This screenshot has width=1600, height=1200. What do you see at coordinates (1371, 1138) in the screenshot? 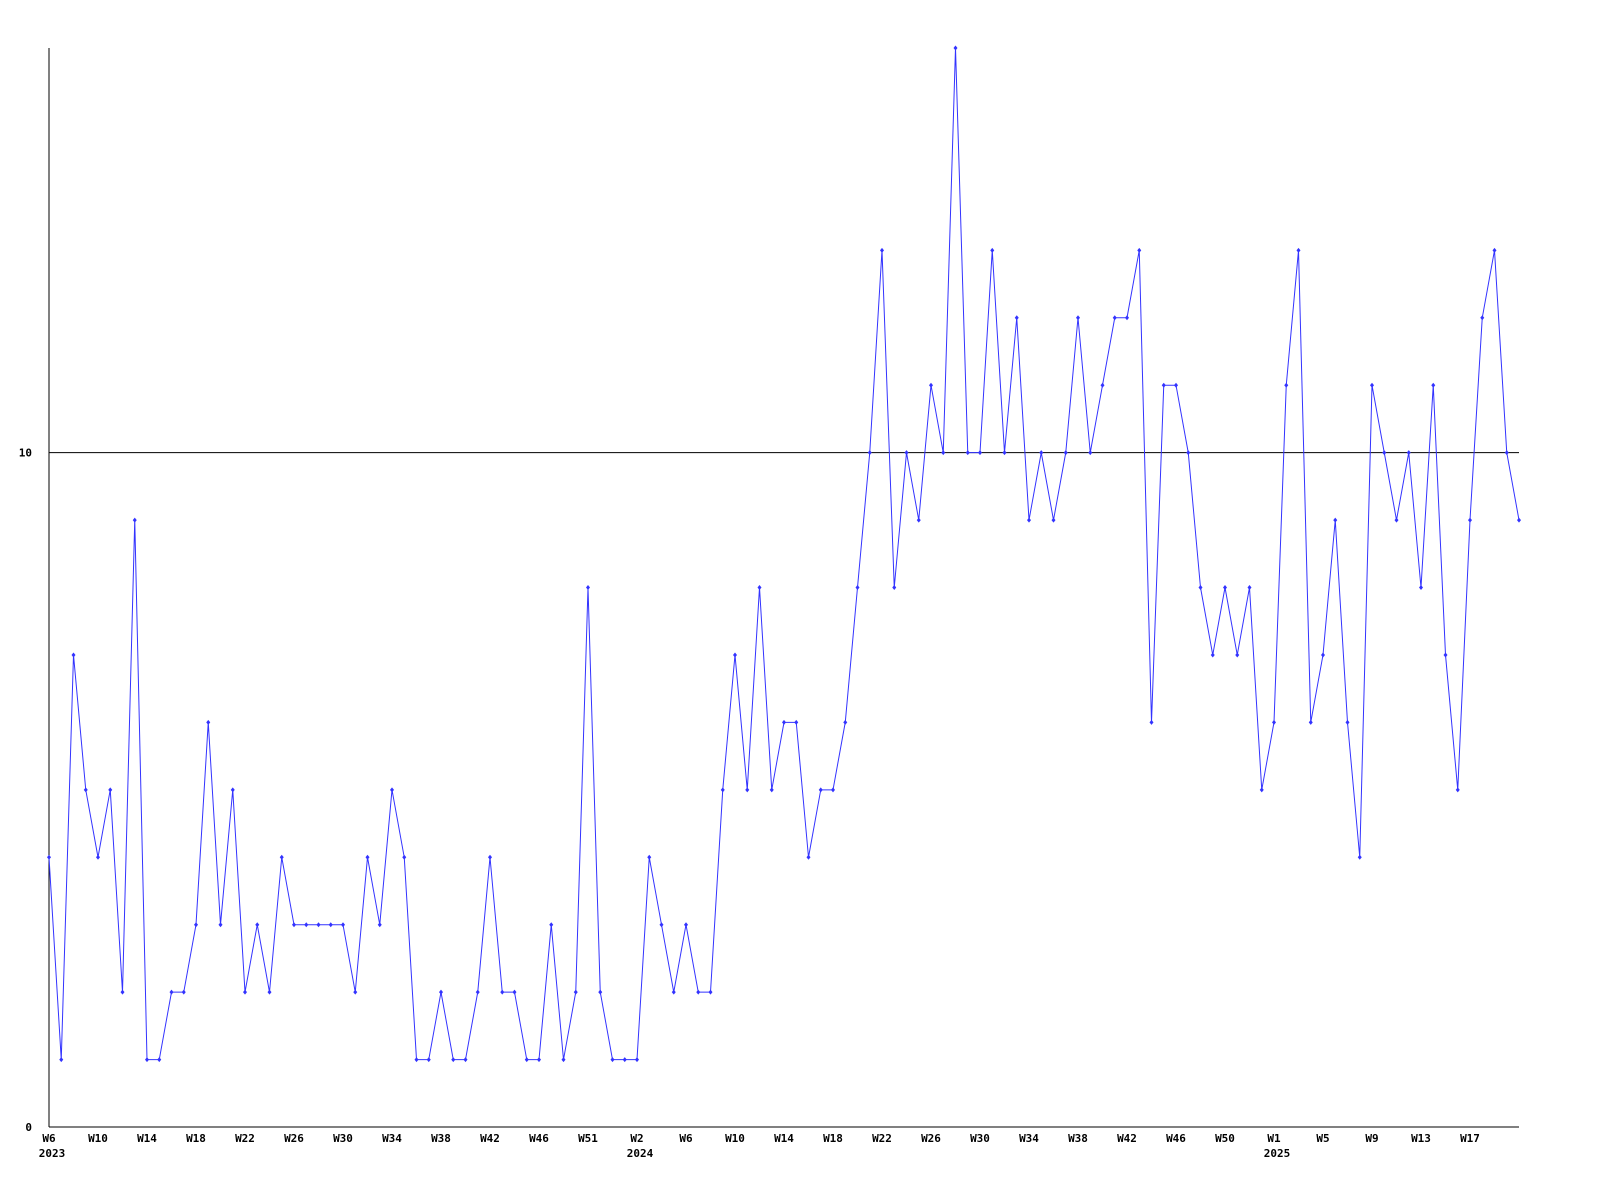
I see `x-tick-label: W9` at bounding box center [1371, 1138].